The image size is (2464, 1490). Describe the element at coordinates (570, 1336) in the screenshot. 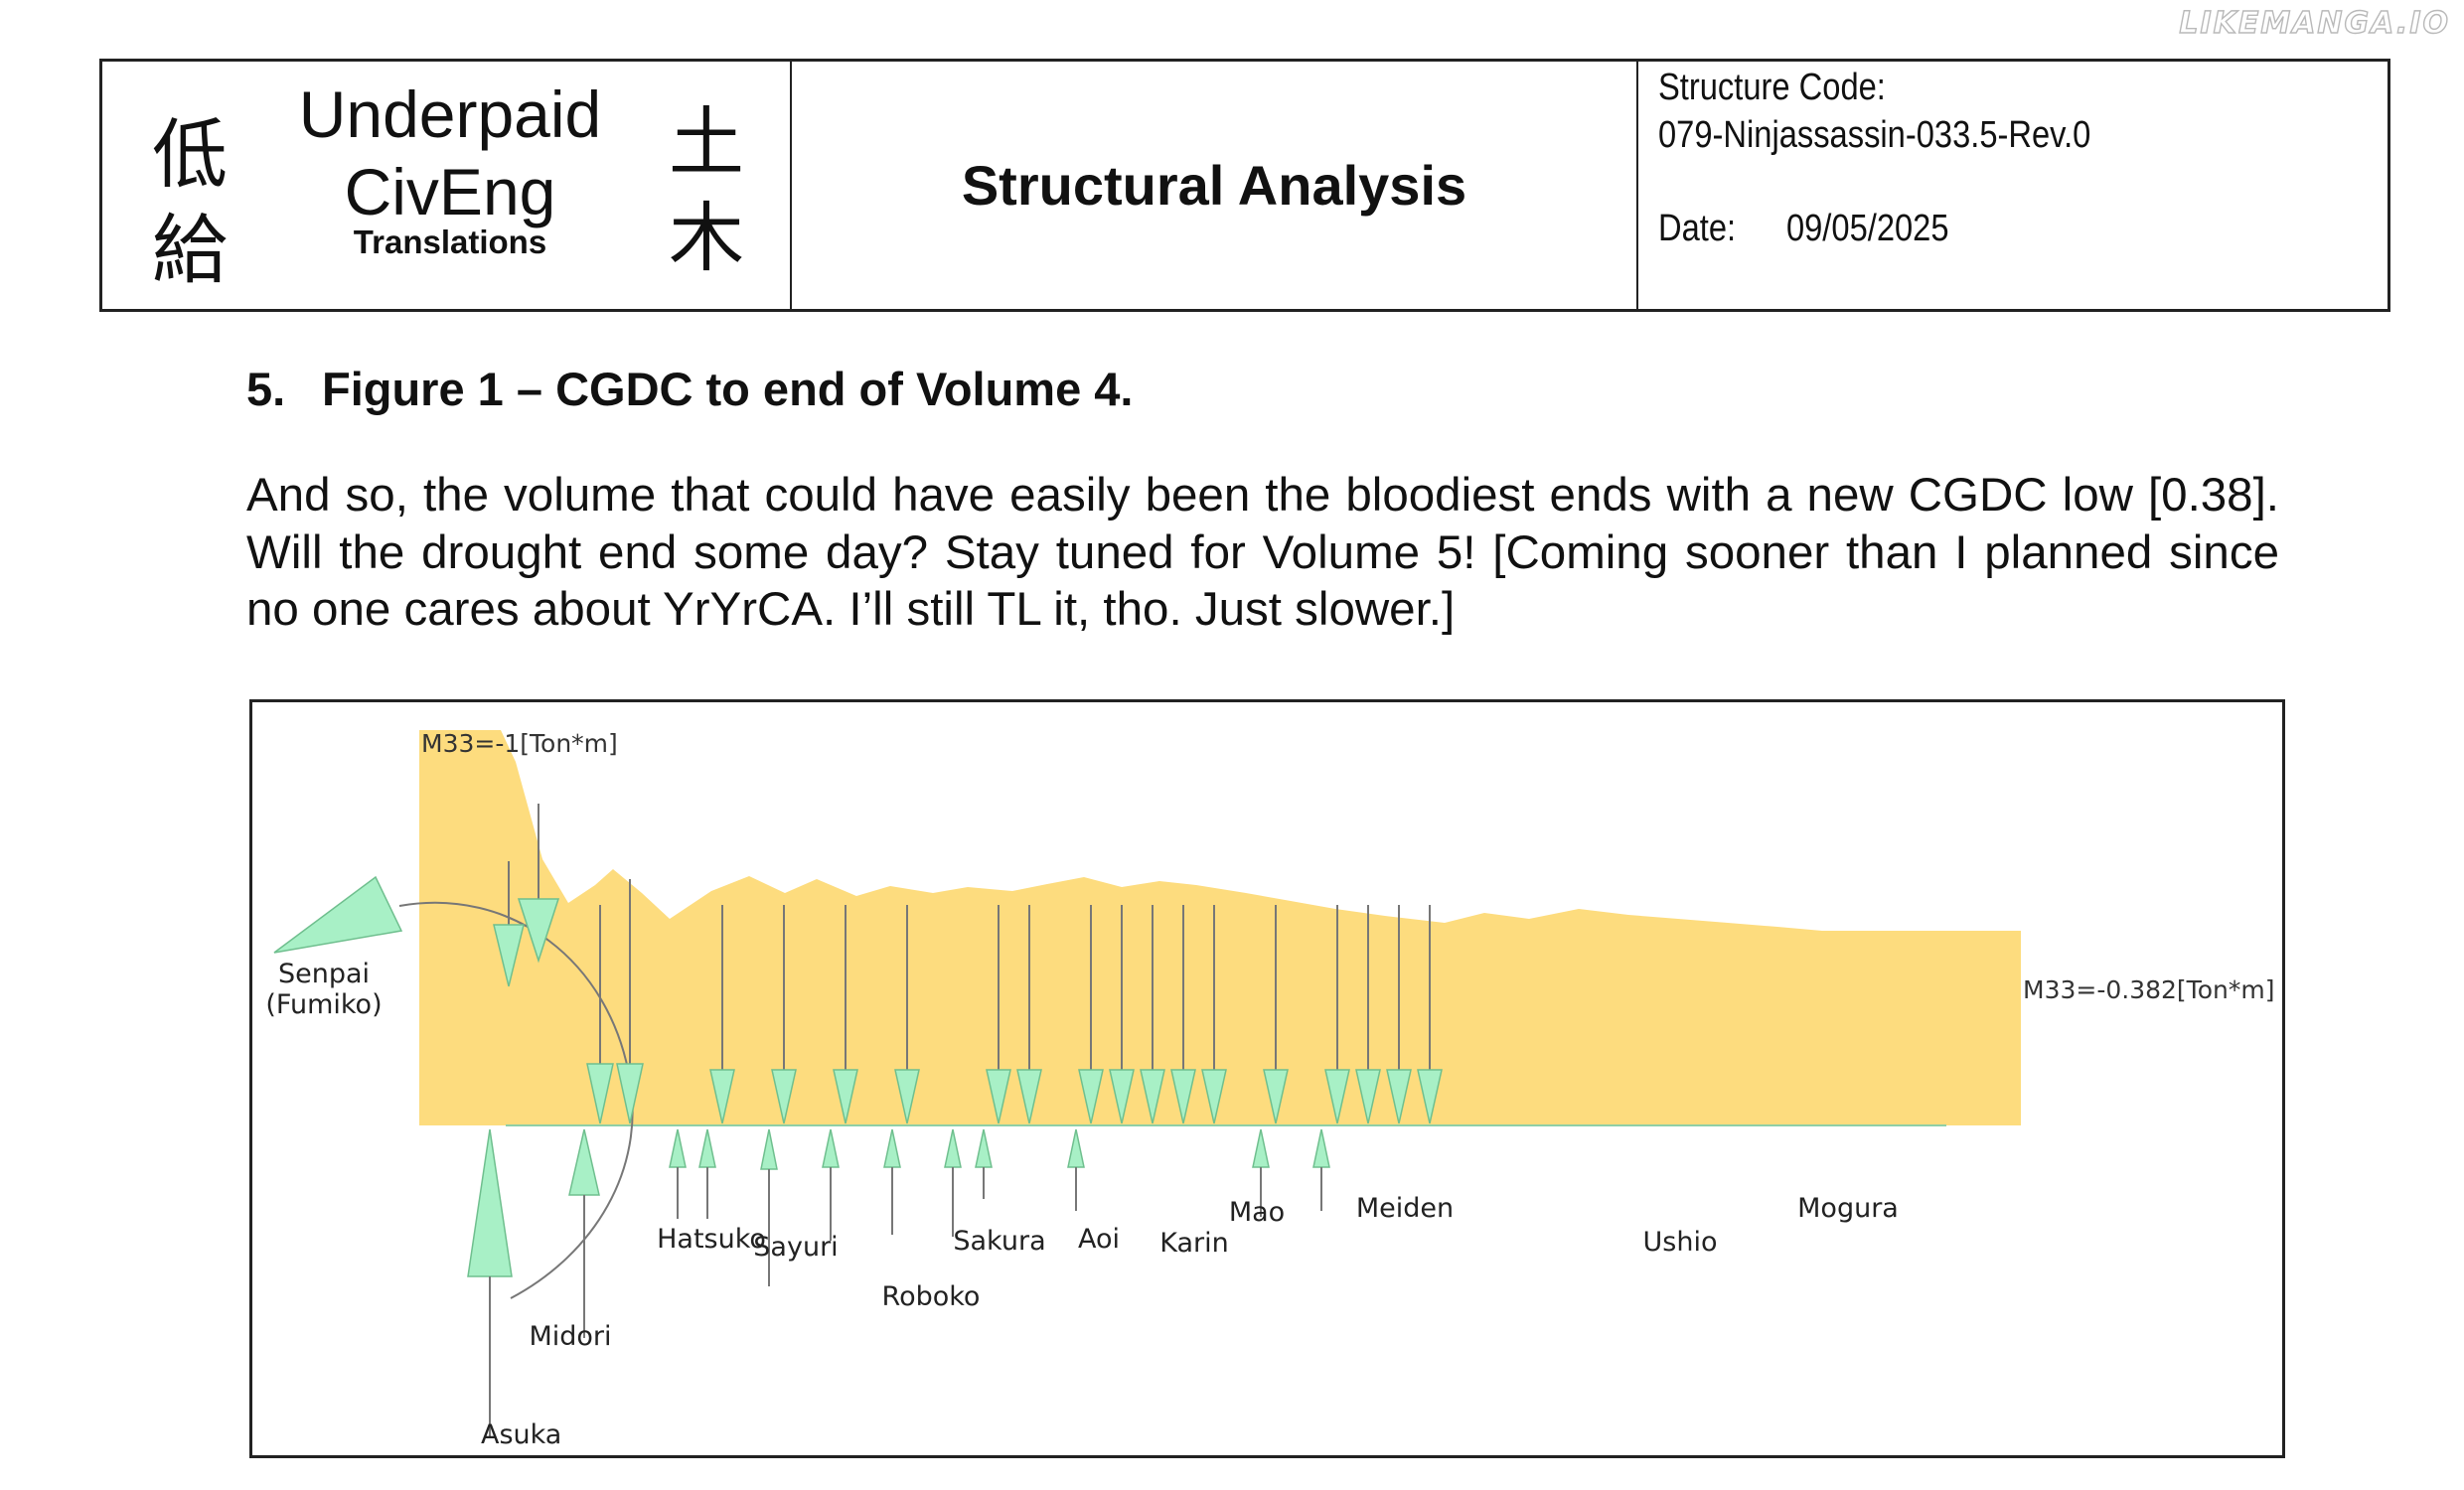

I see `label-midori: Midori` at that location.